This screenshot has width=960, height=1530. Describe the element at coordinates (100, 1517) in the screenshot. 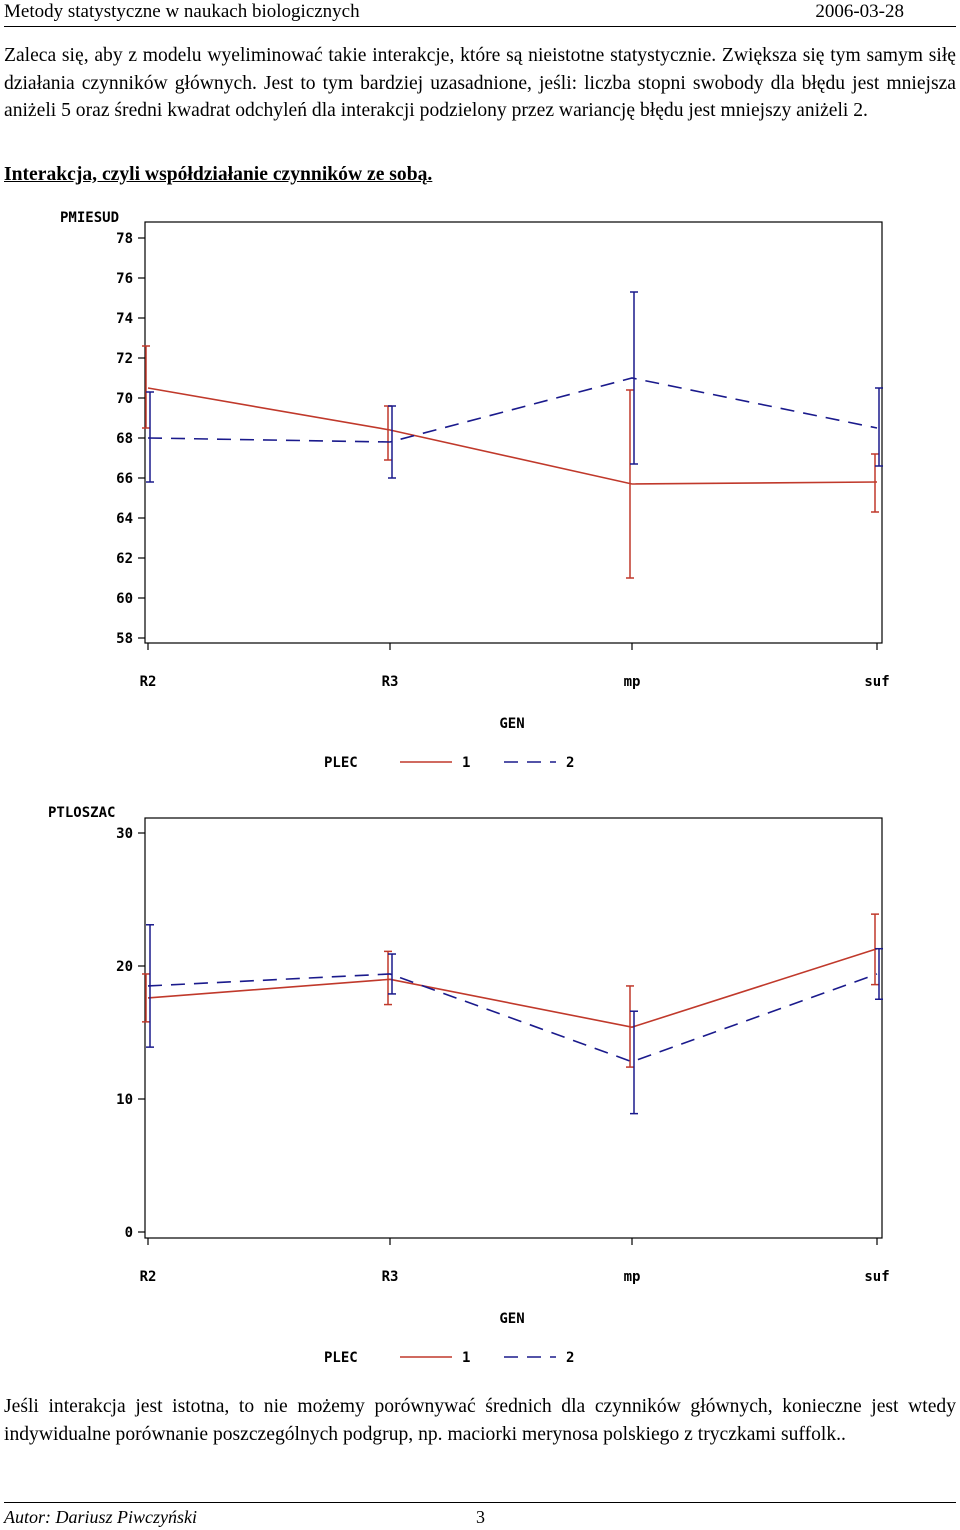

I see `footer-author: Autor: Dariusz Piwczyński` at that location.